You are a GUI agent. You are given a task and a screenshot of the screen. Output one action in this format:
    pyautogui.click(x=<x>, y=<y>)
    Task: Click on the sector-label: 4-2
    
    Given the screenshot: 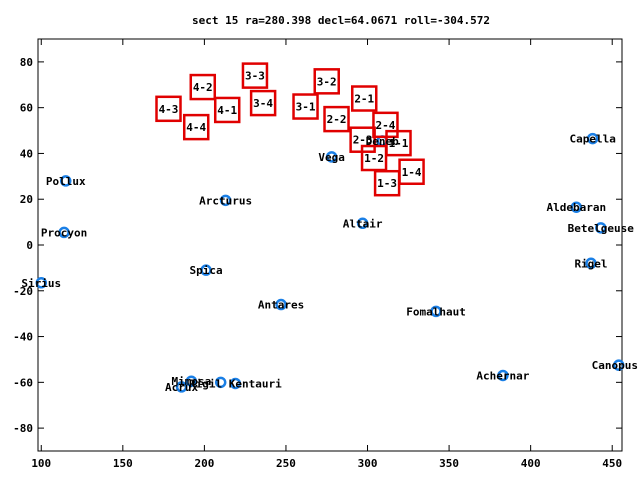 What is the action you would take?
    pyautogui.click(x=203, y=87)
    